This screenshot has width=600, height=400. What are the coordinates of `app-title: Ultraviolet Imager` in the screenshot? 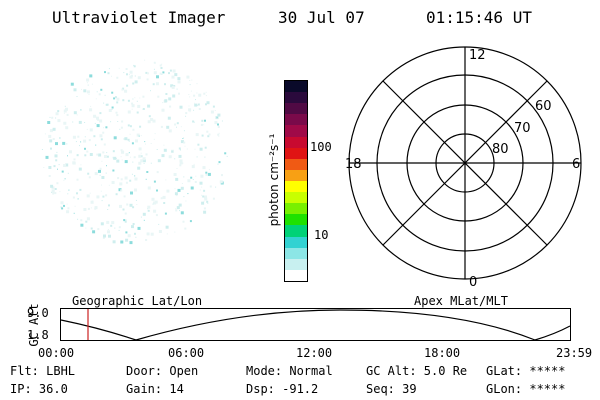 It's located at (139, 17).